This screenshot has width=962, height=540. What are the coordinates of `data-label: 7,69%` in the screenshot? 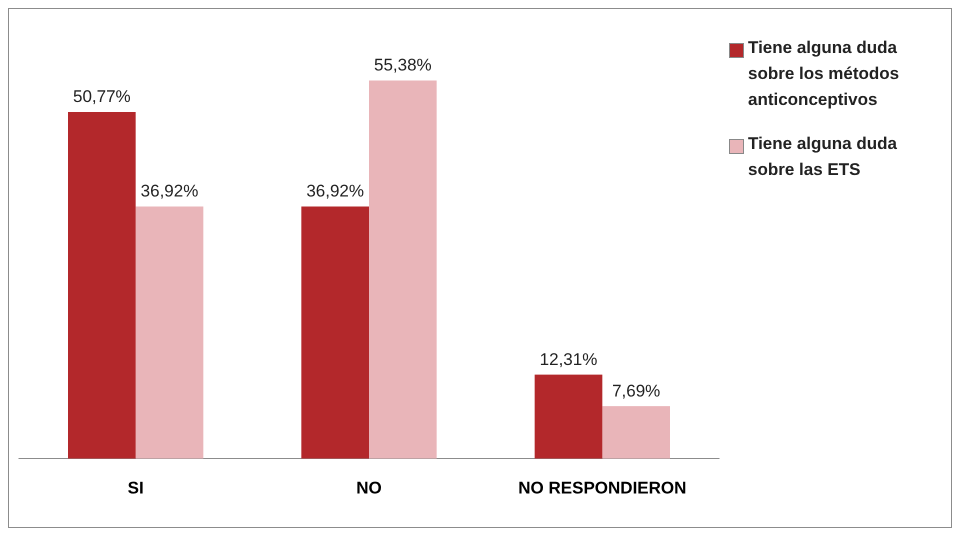 It's located at (636, 390).